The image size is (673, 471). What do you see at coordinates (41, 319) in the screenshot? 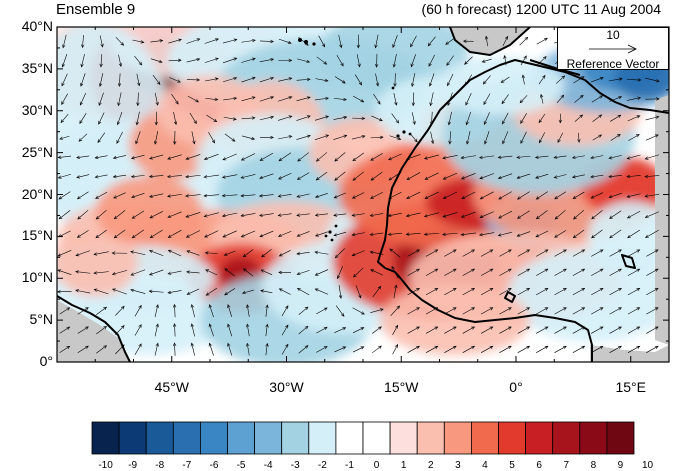
I see `lat-label: 5°N` at bounding box center [41, 319].